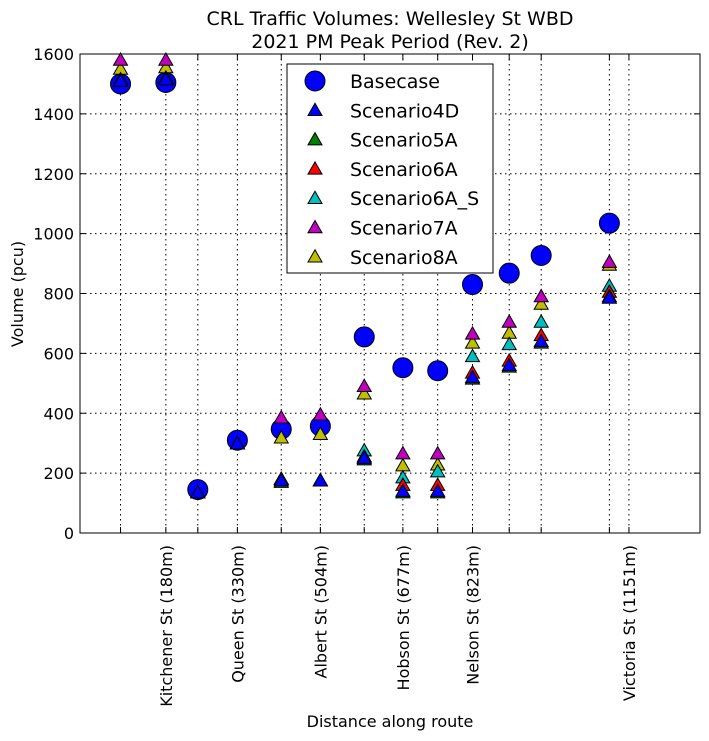  What do you see at coordinates (315, 167) in the screenshot?
I see `legend-marker-scenario6a` at bounding box center [315, 167].